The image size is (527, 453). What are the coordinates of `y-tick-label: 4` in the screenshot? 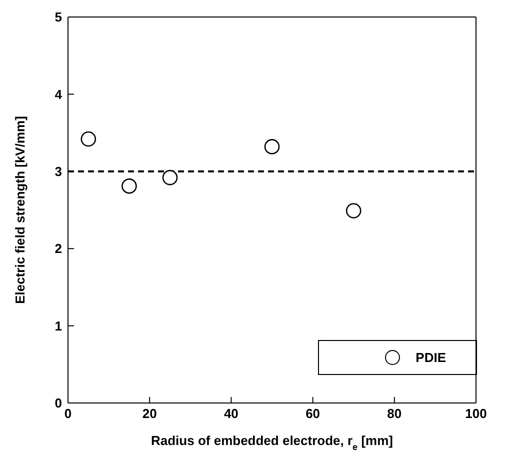 It's located at (58, 94).